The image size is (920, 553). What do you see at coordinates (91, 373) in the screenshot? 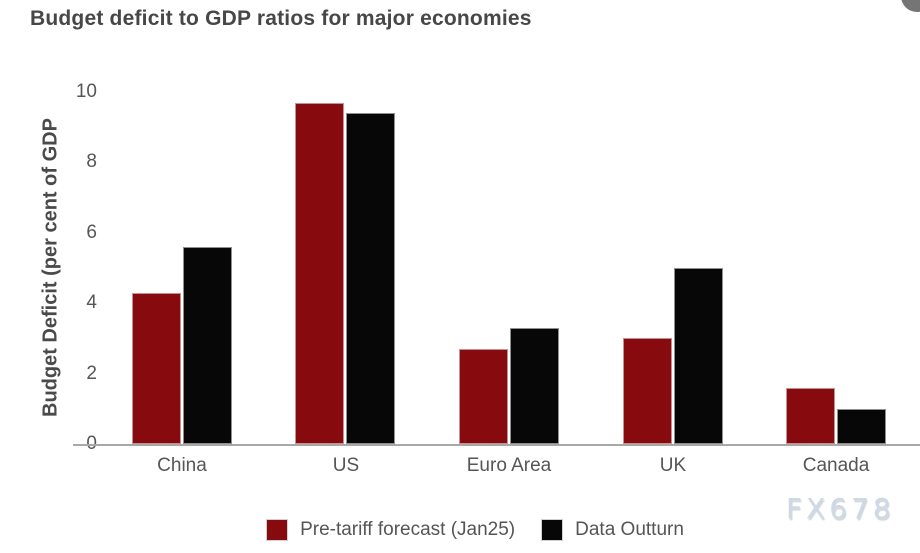
I see `y-tick-label-2: 2` at bounding box center [91, 373].